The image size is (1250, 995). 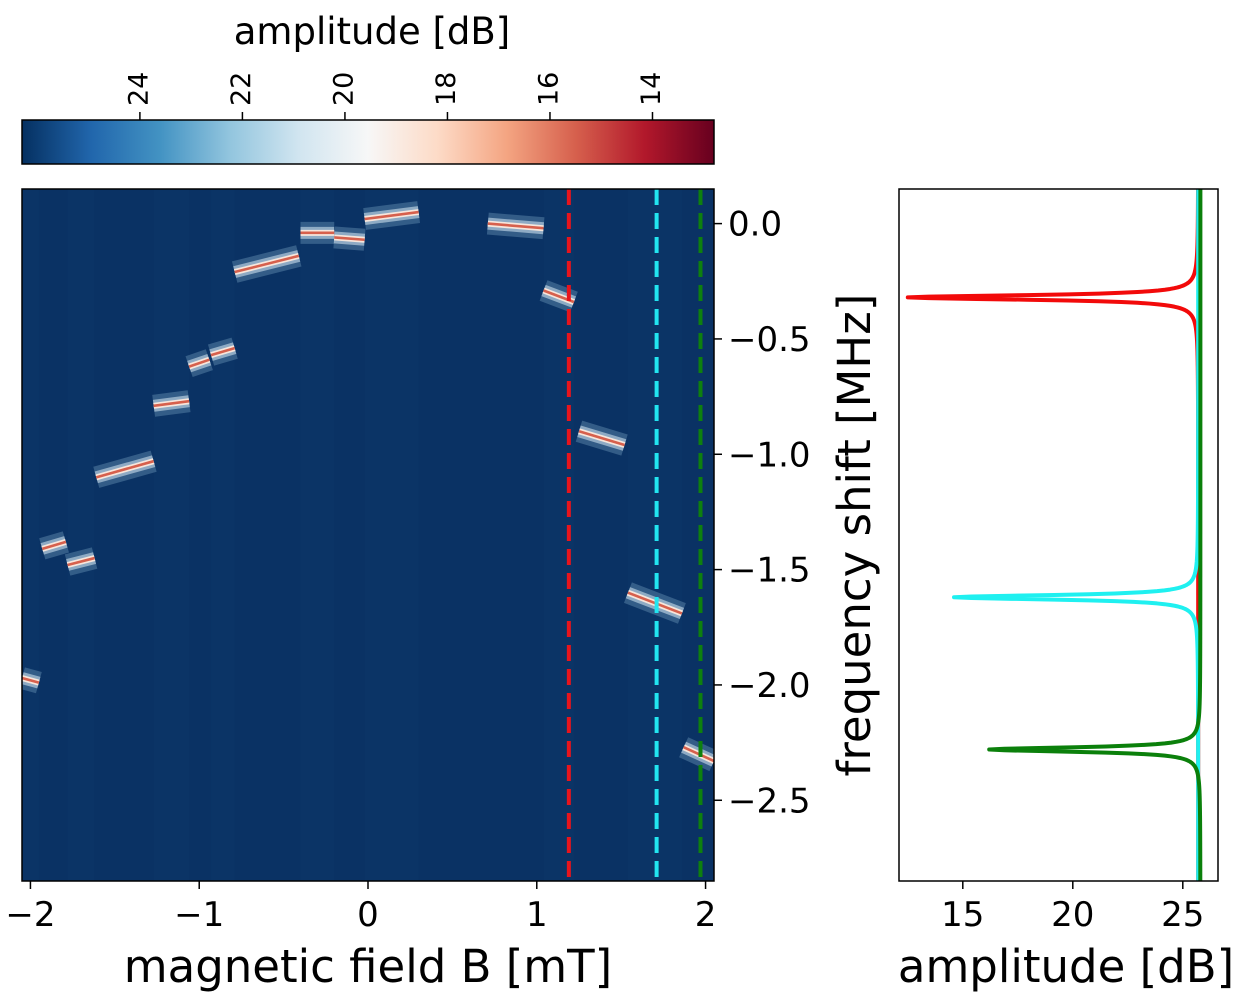 What do you see at coordinates (769, 686) in the screenshot?
I see `y-tick-label: −2.0` at bounding box center [769, 686].